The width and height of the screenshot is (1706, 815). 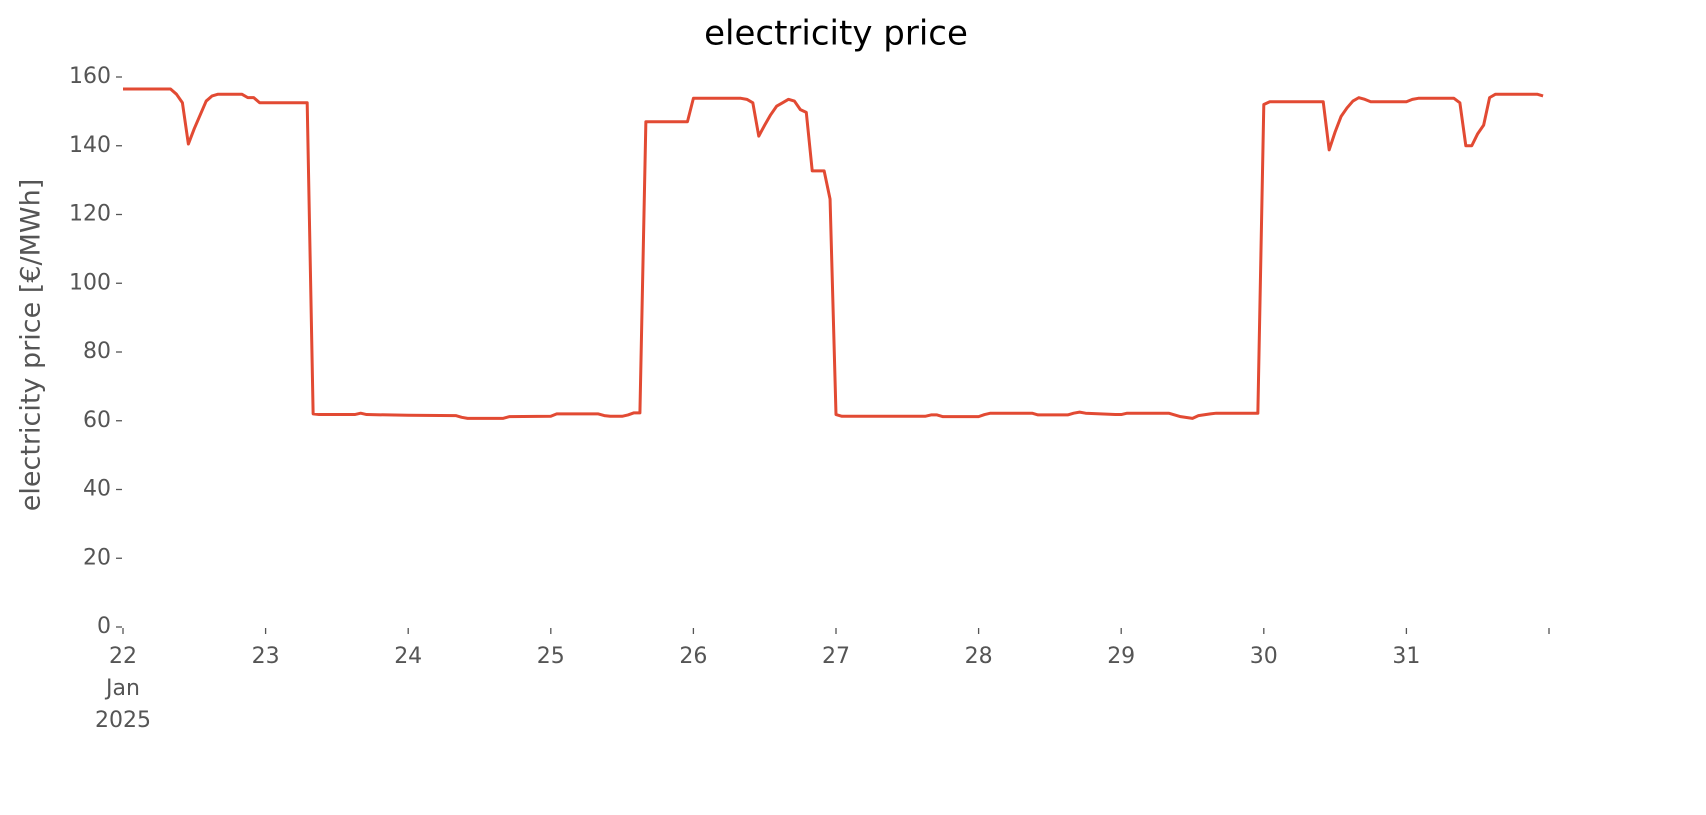 What do you see at coordinates (1406, 656) in the screenshot?
I see `x-tick-label: 31` at bounding box center [1406, 656].